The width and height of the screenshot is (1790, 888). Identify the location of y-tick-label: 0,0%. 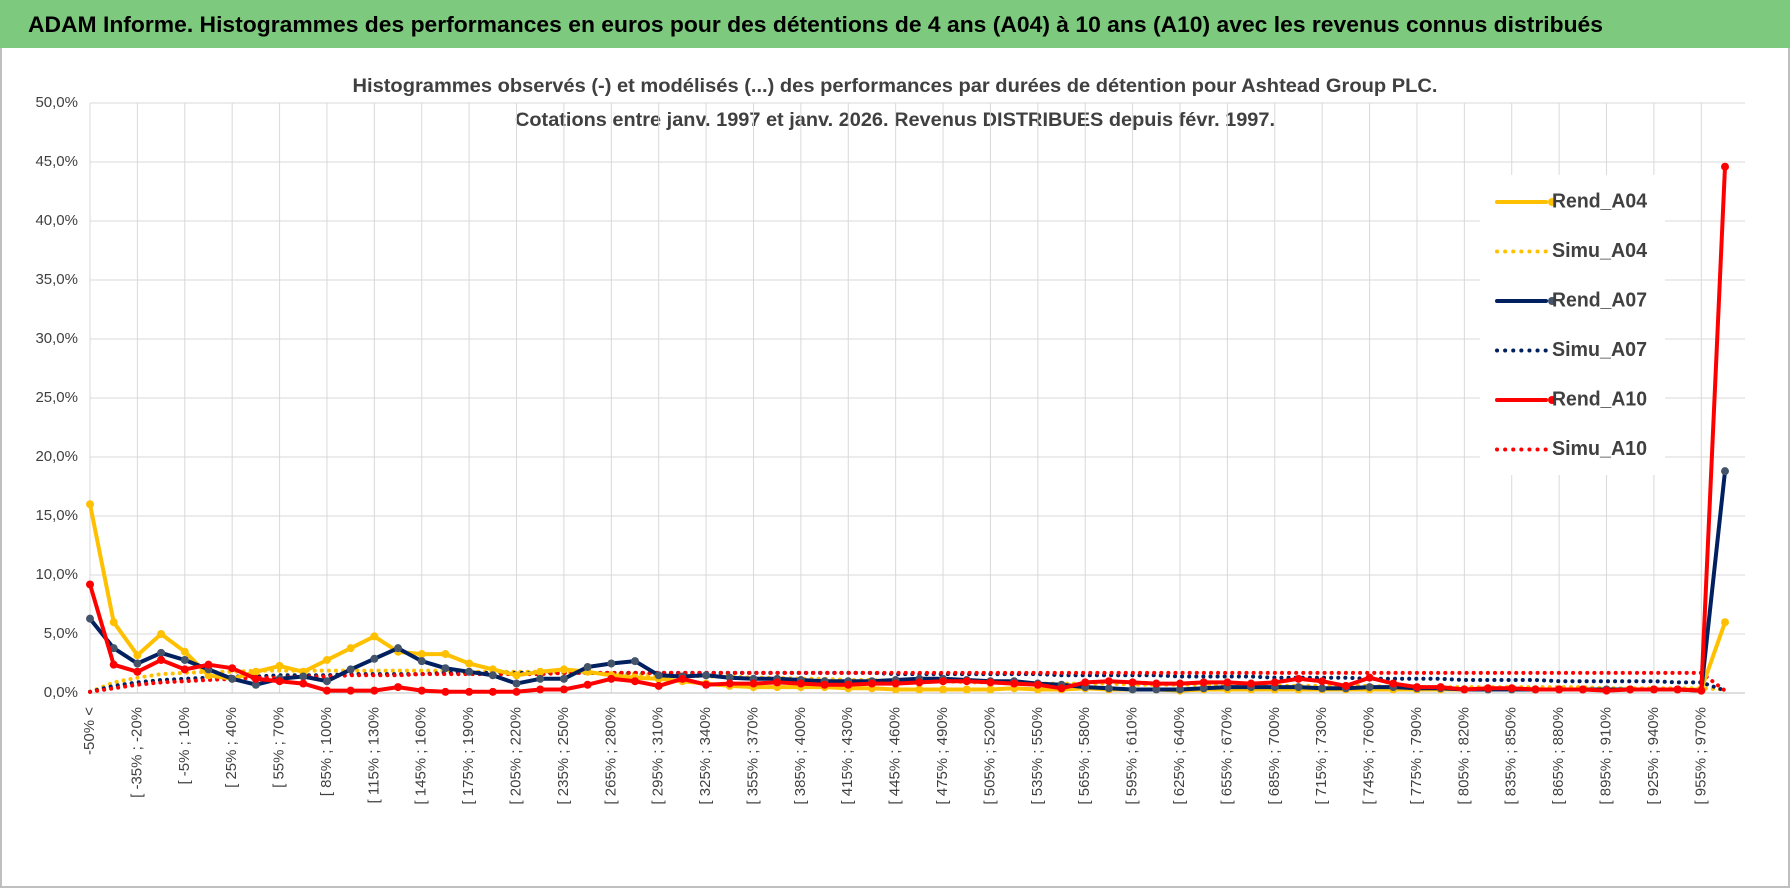
(61, 692).